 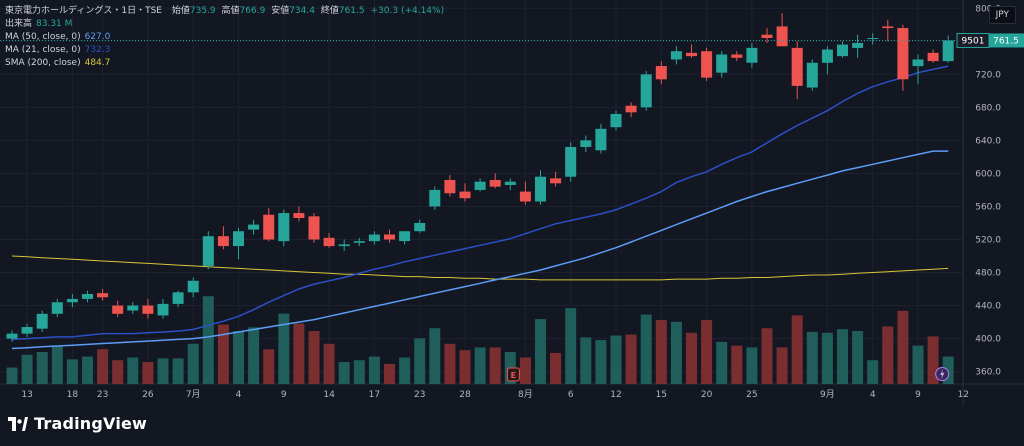 What do you see at coordinates (43, 37) in the screenshot?
I see `ma50-label: MA (50, close, 0)` at bounding box center [43, 37].